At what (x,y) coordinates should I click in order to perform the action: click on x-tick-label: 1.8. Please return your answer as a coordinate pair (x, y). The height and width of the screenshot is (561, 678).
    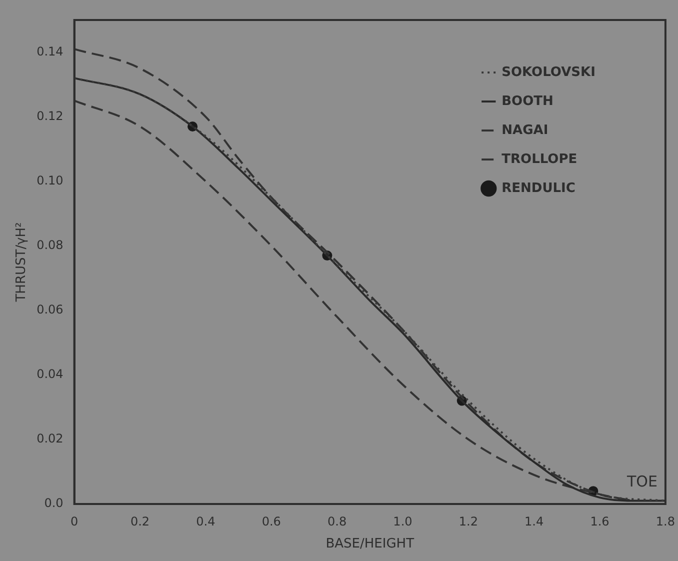
    Looking at the image, I should click on (666, 521).